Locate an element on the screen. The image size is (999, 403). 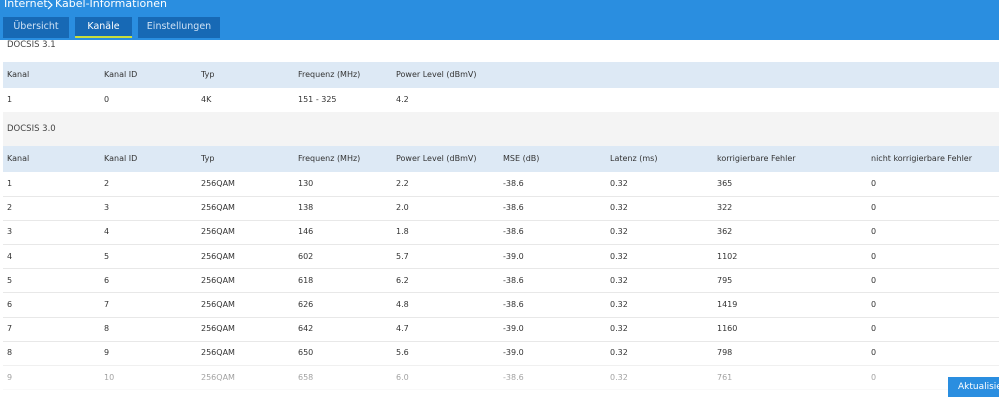
chevron is located at coordinates (50, 5).